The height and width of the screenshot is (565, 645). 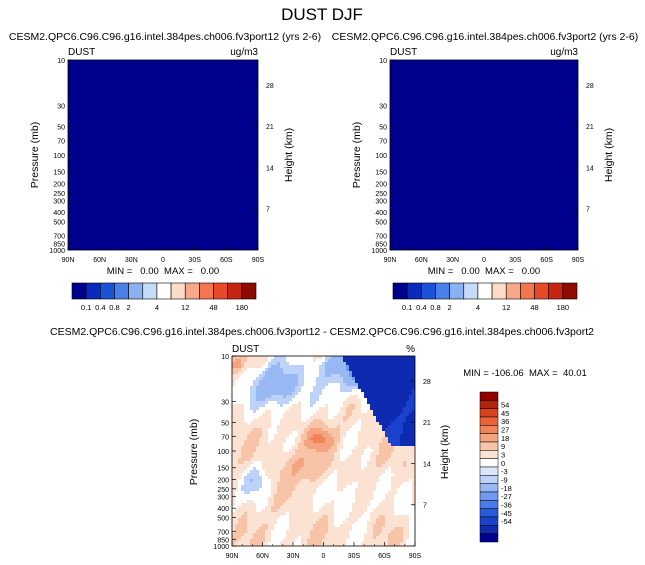 I want to click on y-tick-label: 70, so click(x=61, y=141).